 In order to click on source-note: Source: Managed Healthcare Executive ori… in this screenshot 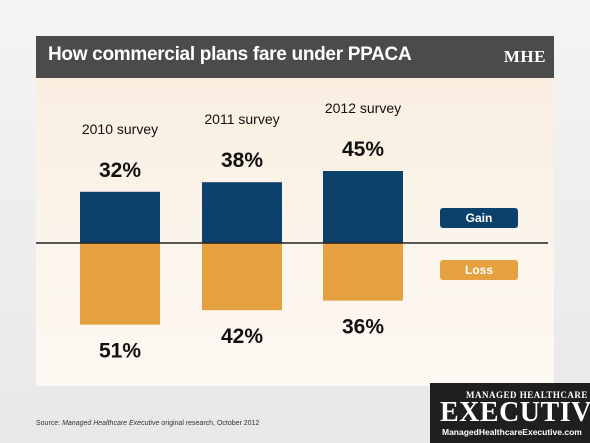, I will do `click(147, 423)`.